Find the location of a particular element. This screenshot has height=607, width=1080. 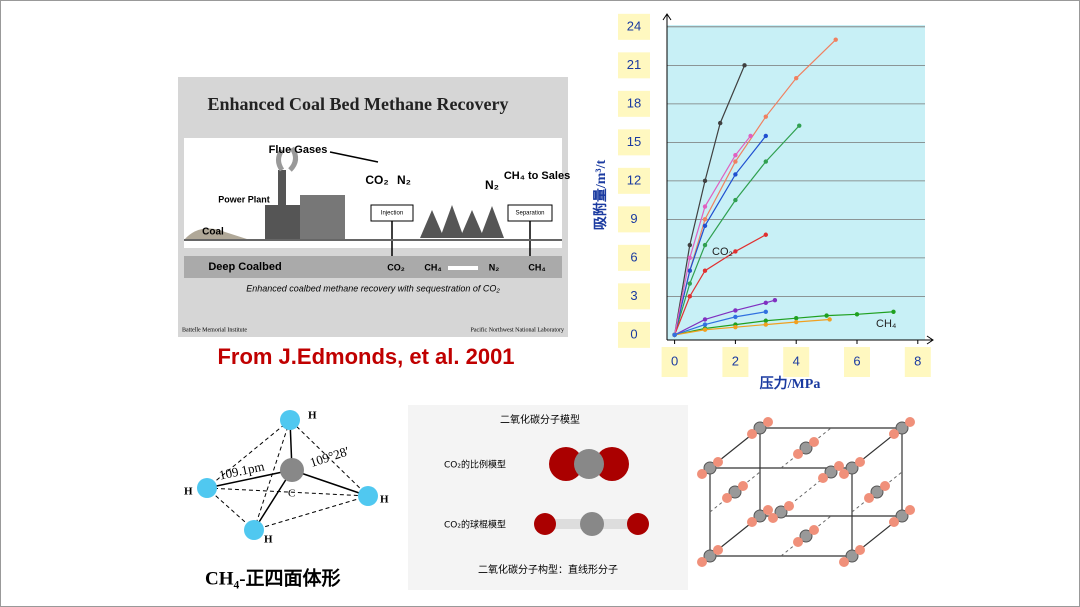

stack is located at coordinates (282, 187).